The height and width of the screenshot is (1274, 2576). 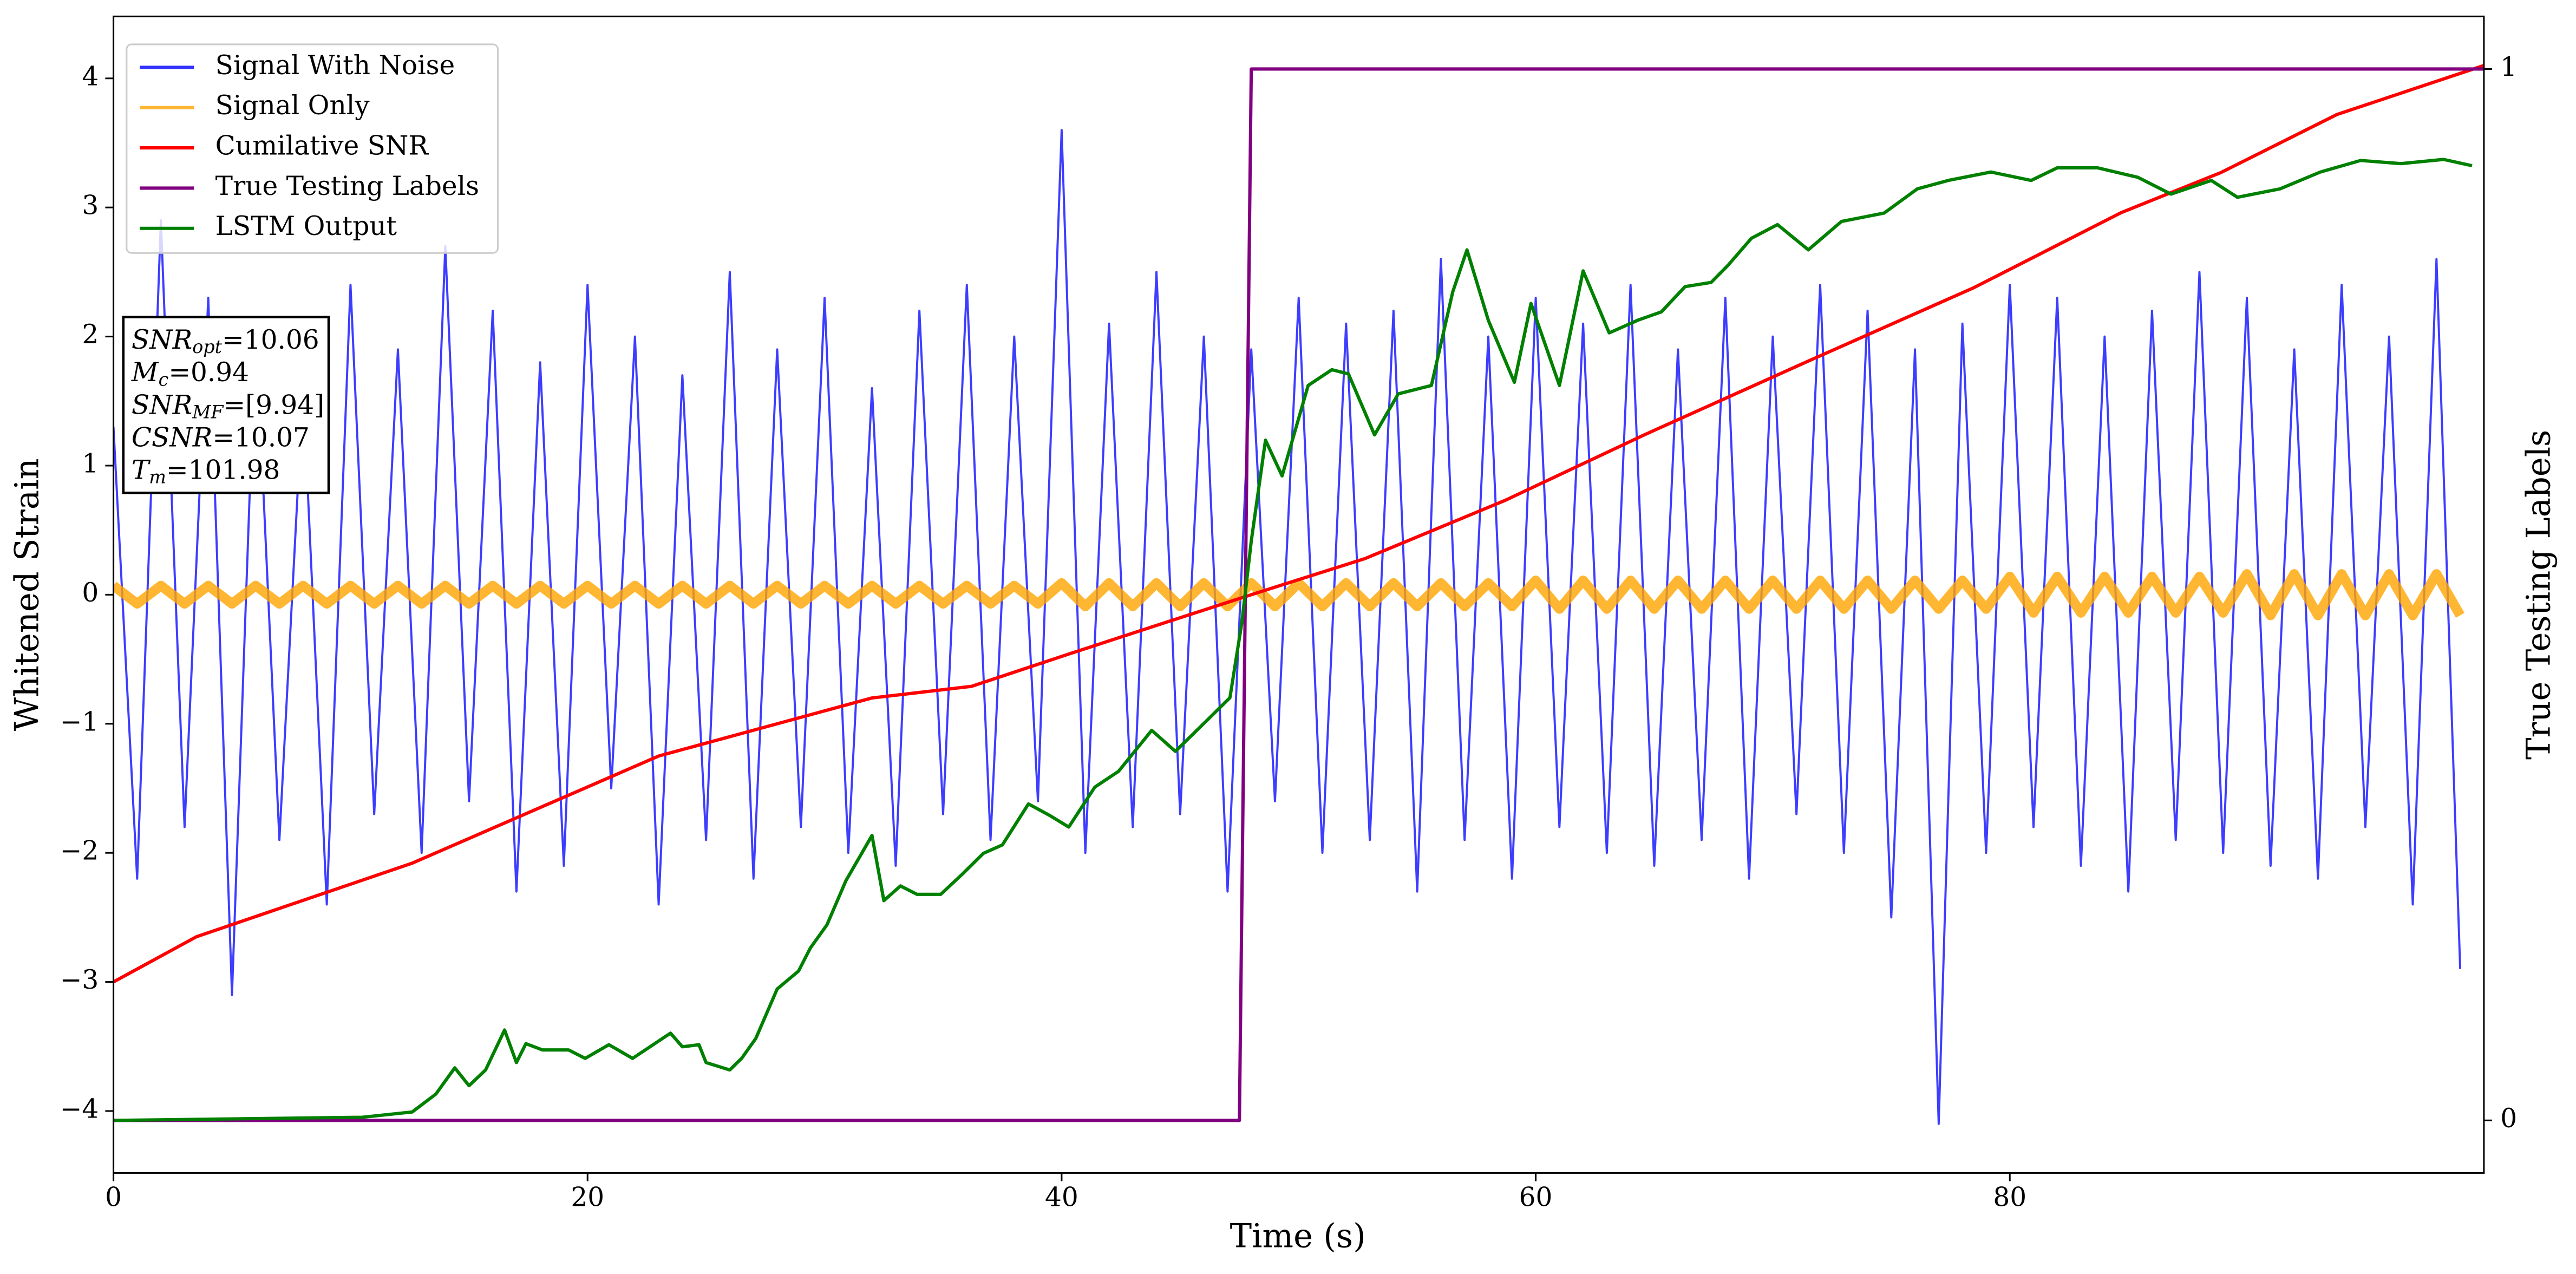 What do you see at coordinates (164, 379) in the screenshot?
I see `annotation-subscript: c` at bounding box center [164, 379].